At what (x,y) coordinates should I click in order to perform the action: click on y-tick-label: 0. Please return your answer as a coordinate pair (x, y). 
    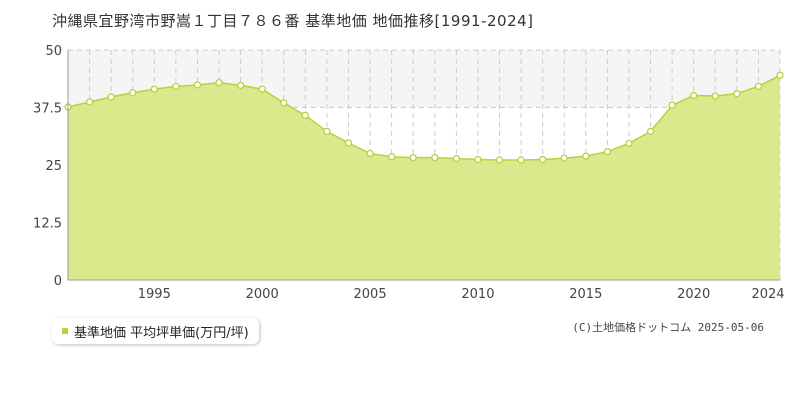
    Looking at the image, I should click on (58, 281).